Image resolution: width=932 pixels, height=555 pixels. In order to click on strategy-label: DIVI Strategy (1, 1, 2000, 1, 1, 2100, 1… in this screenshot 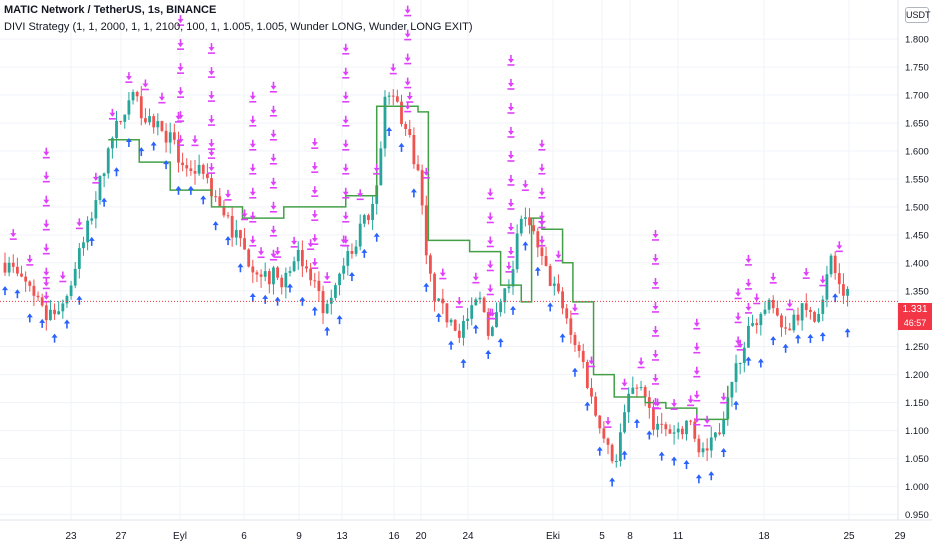, I will do `click(238, 27)`.